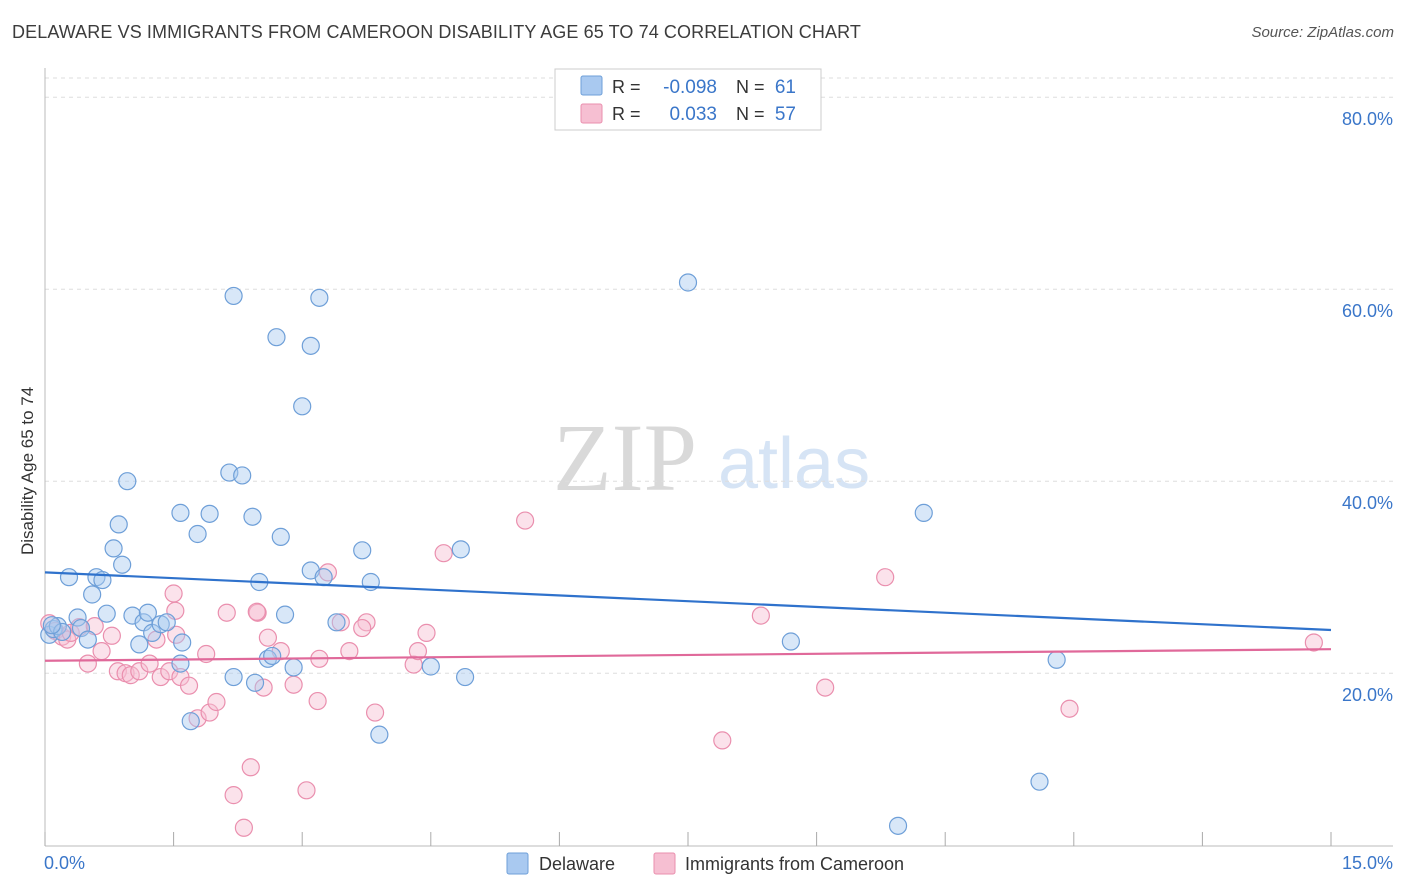  I want to click on bottom-legend: Delaware Immigrants from Cameroon, so click(705, 863).